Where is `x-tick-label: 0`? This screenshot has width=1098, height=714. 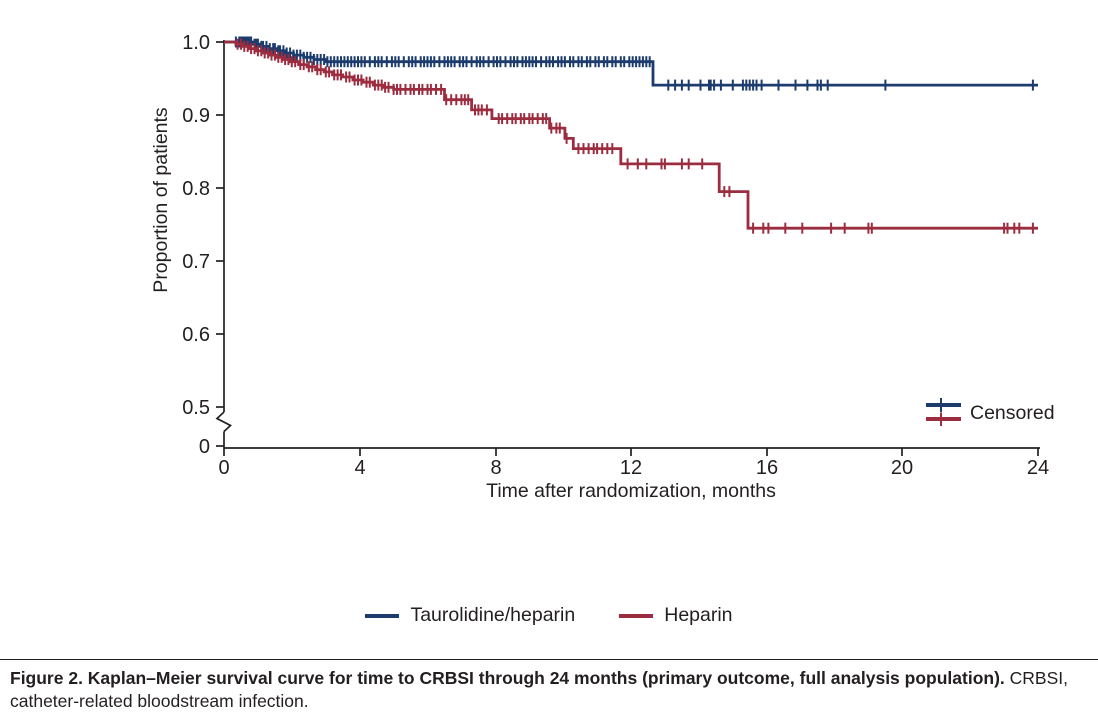 x-tick-label: 0 is located at coordinates (223, 468).